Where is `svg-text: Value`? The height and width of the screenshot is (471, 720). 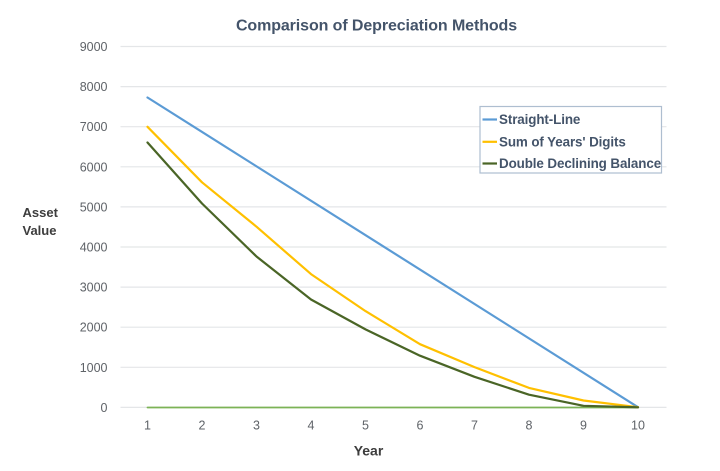 svg-text: Value is located at coordinates (40, 230).